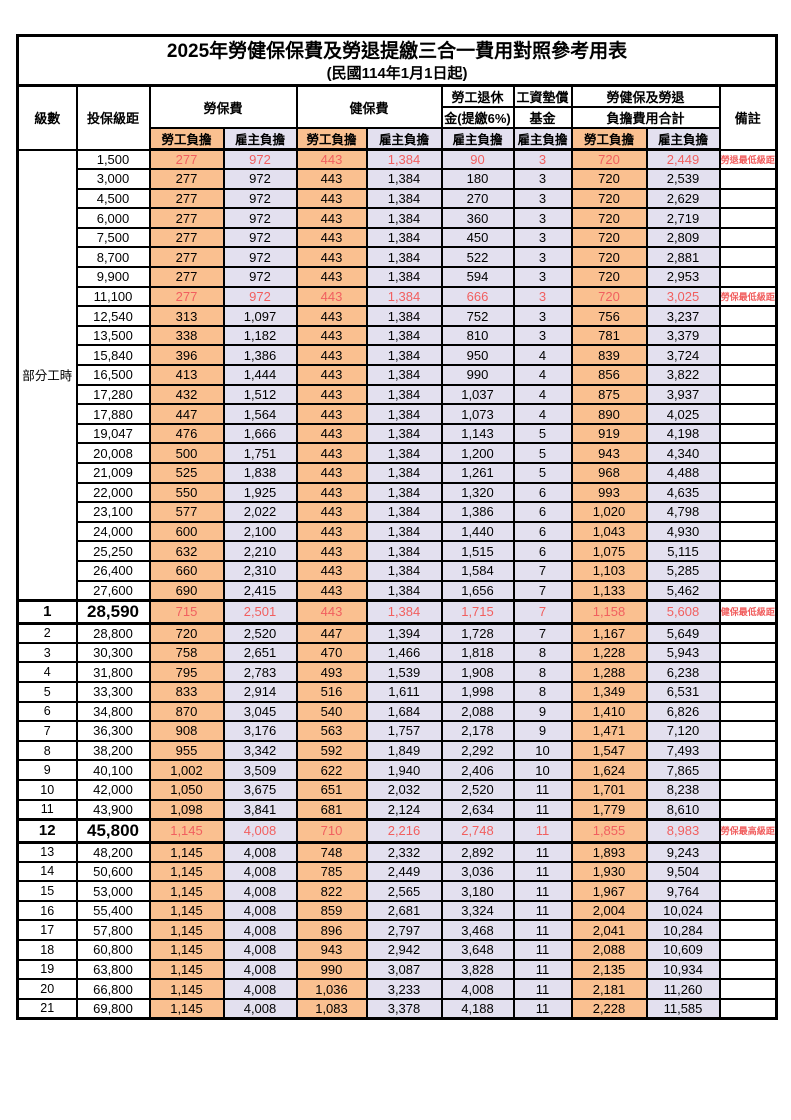 The height and width of the screenshot is (1120, 791). Describe the element at coordinates (260, 433) in the screenshot. I see `labor-fee-employer-cell: 1,666` at that location.